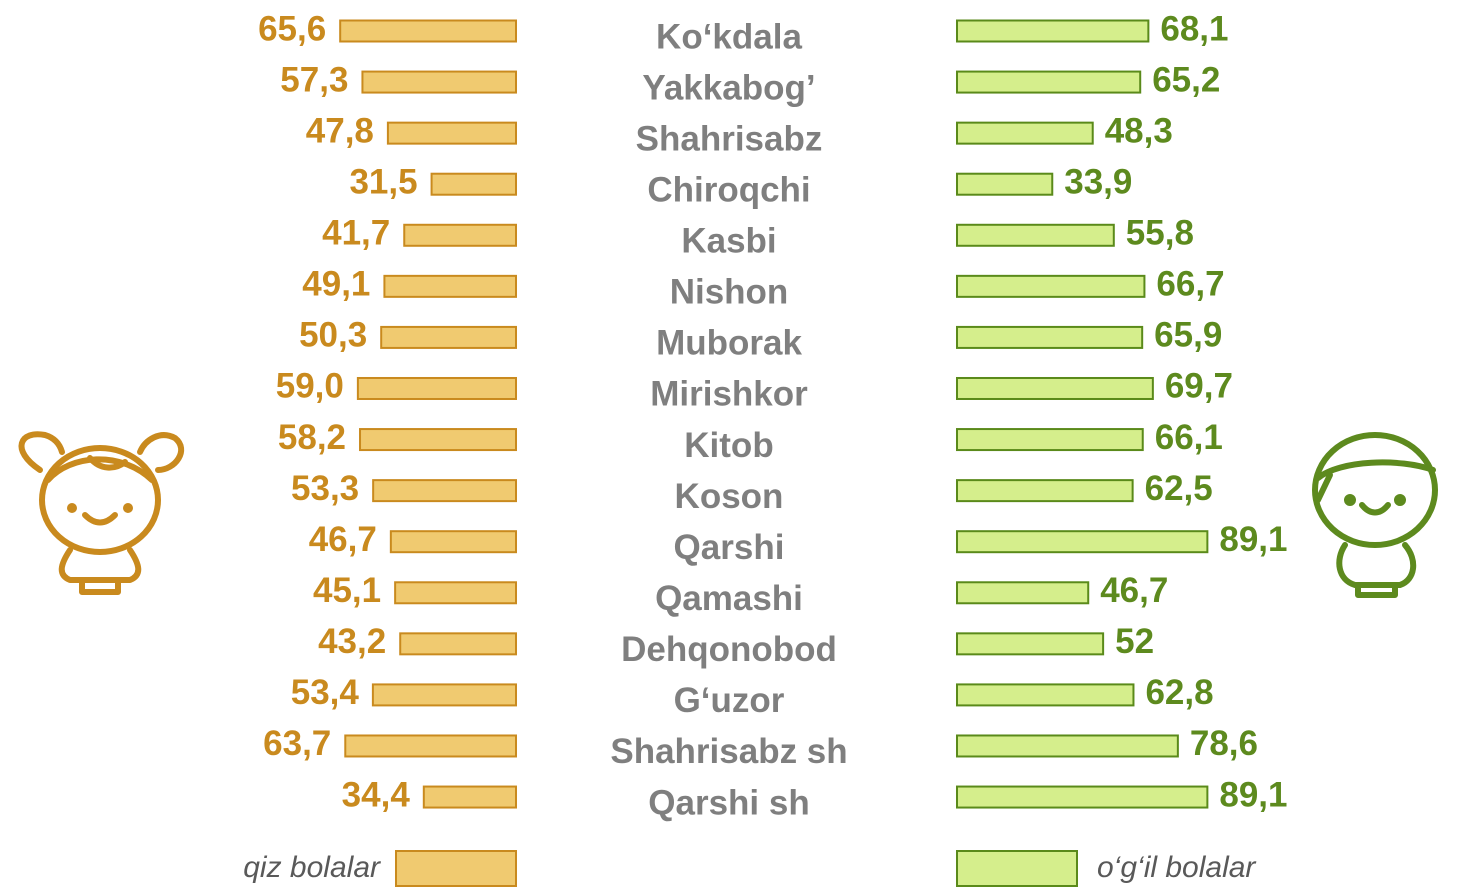 This screenshot has width=1462, height=888. Describe the element at coordinates (1186, 79) in the screenshot. I see `value-label: 65,2` at that location.